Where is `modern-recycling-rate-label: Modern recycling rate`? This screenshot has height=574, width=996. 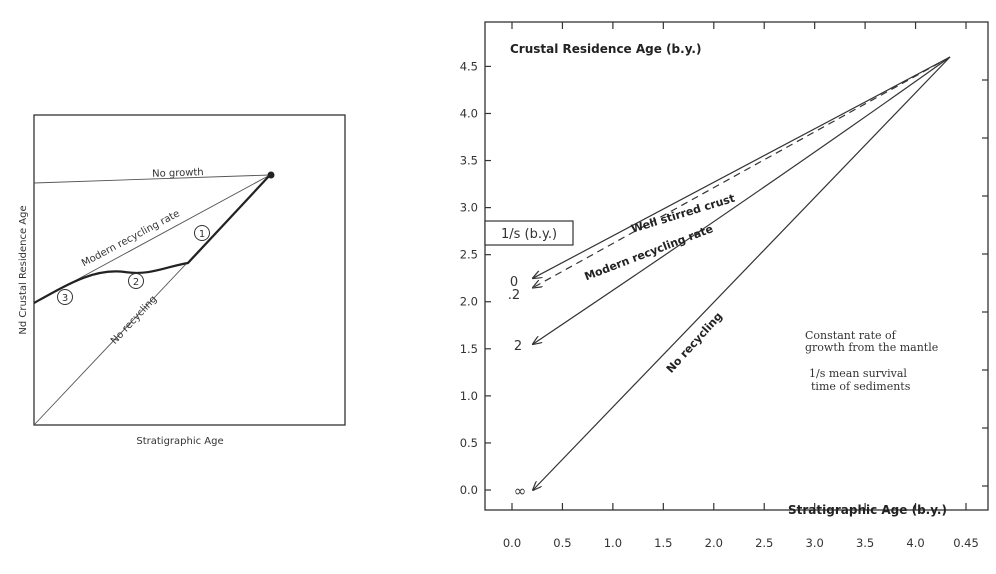 modern-recycling-rate-label: Modern recycling rate is located at coordinates (649, 252).